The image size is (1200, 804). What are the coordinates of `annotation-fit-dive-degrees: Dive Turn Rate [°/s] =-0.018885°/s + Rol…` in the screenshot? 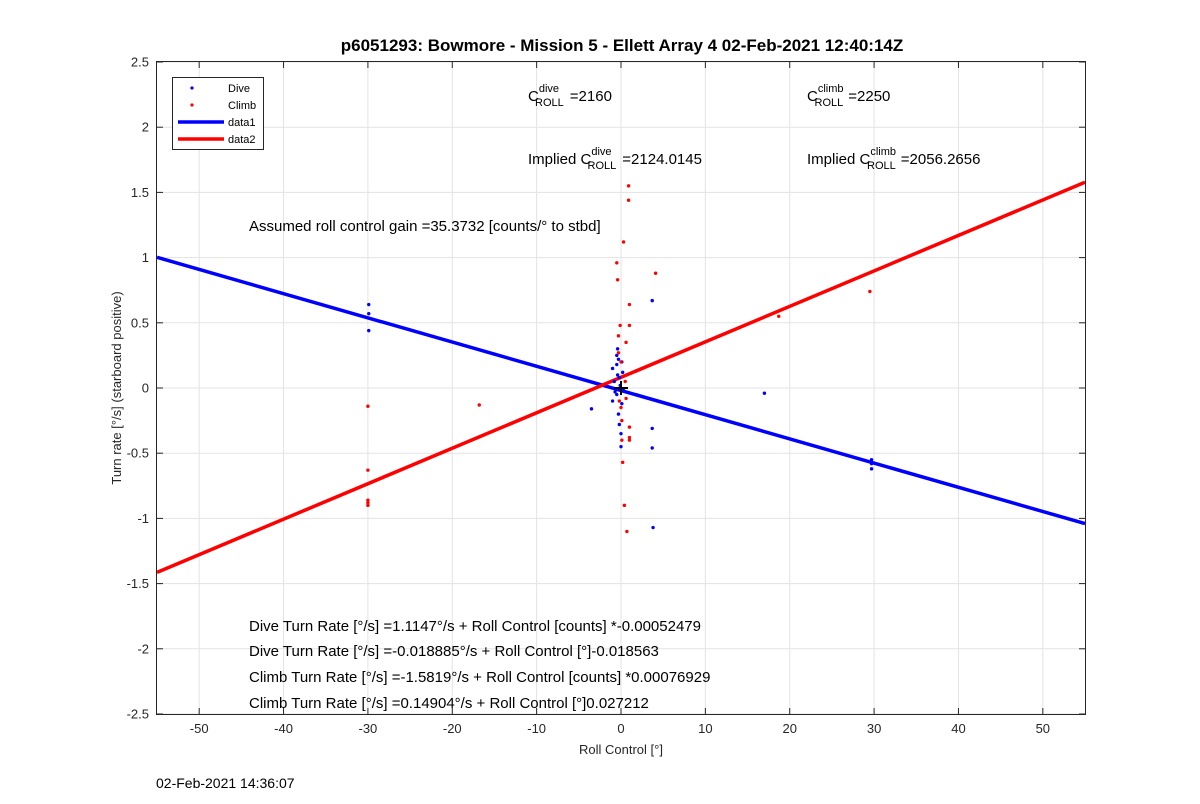 It's located at (454, 651).